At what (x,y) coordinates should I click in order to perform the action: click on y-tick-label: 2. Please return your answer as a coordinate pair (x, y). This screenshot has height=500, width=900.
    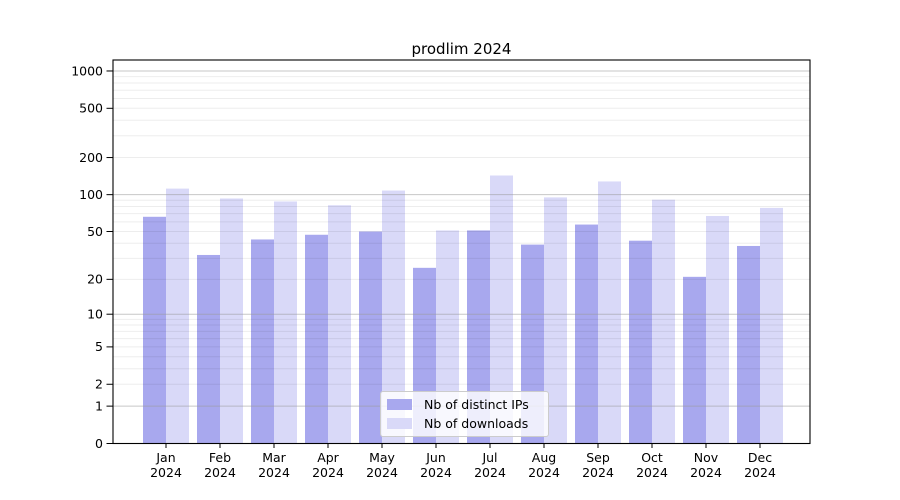
    Looking at the image, I should click on (99, 384).